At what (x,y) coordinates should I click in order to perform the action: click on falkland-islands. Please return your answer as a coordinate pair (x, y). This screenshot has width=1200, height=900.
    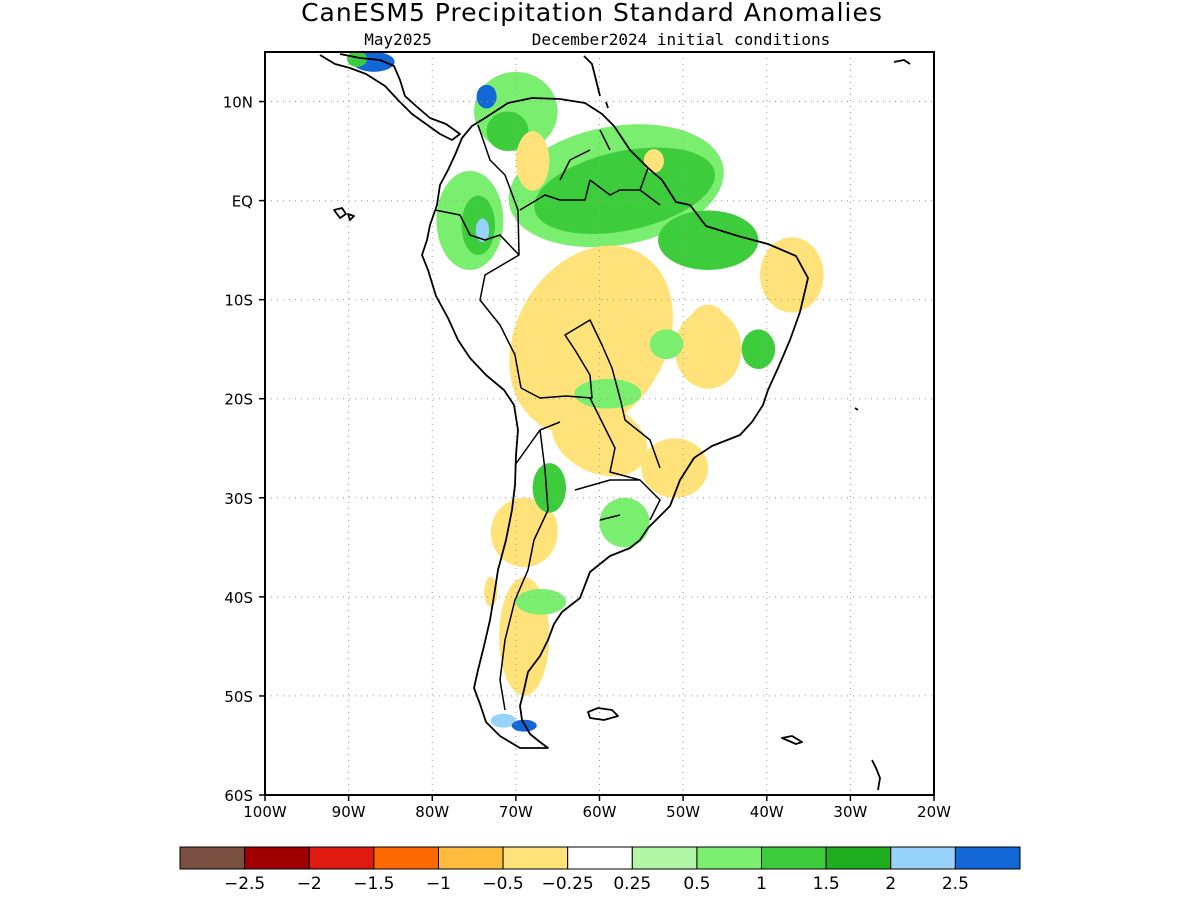
    Looking at the image, I should click on (603, 714).